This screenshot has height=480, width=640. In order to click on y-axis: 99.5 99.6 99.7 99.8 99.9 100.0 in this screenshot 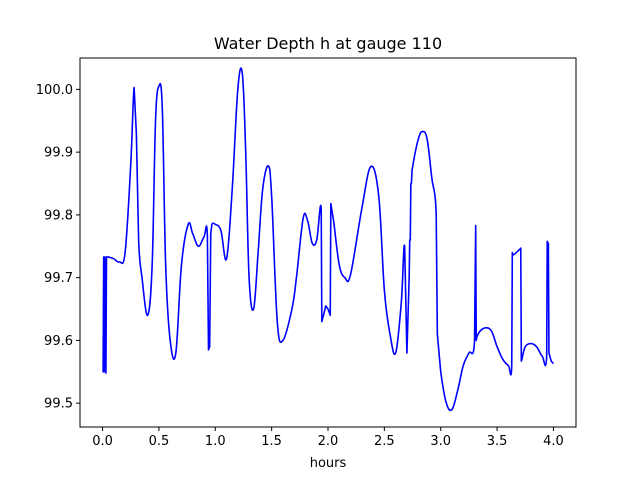, I will do `click(58, 247)`.